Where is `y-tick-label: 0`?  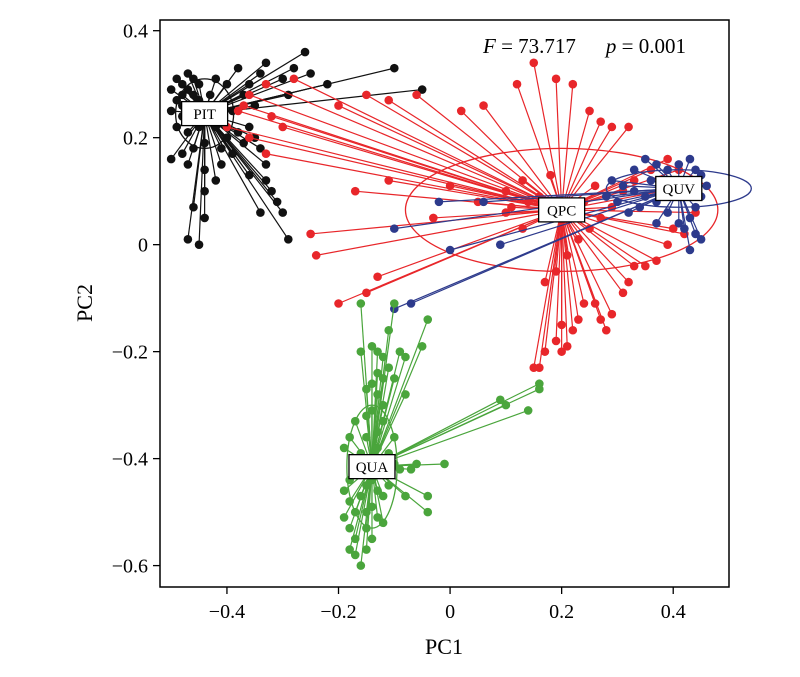
y-tick-label: 0 is located at coordinates (143, 246).